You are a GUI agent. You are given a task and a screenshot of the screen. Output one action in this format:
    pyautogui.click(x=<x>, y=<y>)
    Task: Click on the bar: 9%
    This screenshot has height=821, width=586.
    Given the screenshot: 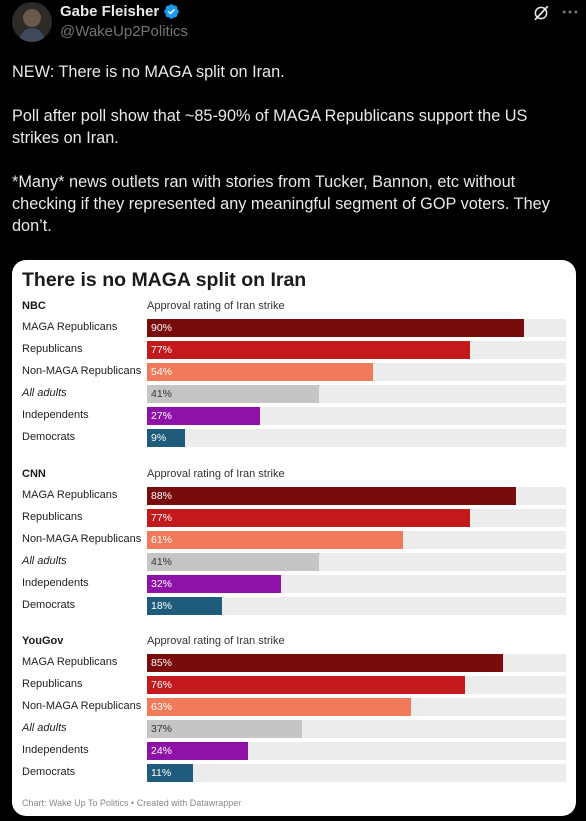 What is the action you would take?
    pyautogui.click(x=166, y=438)
    